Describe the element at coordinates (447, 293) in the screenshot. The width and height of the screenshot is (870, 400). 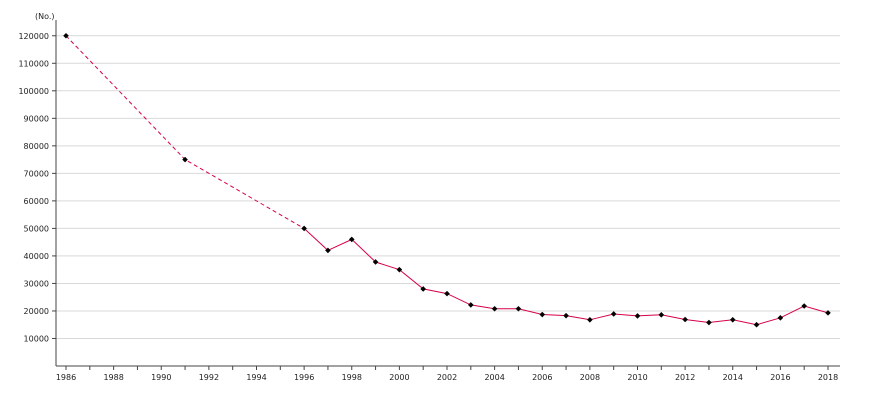
I see `data-point-2002` at that location.